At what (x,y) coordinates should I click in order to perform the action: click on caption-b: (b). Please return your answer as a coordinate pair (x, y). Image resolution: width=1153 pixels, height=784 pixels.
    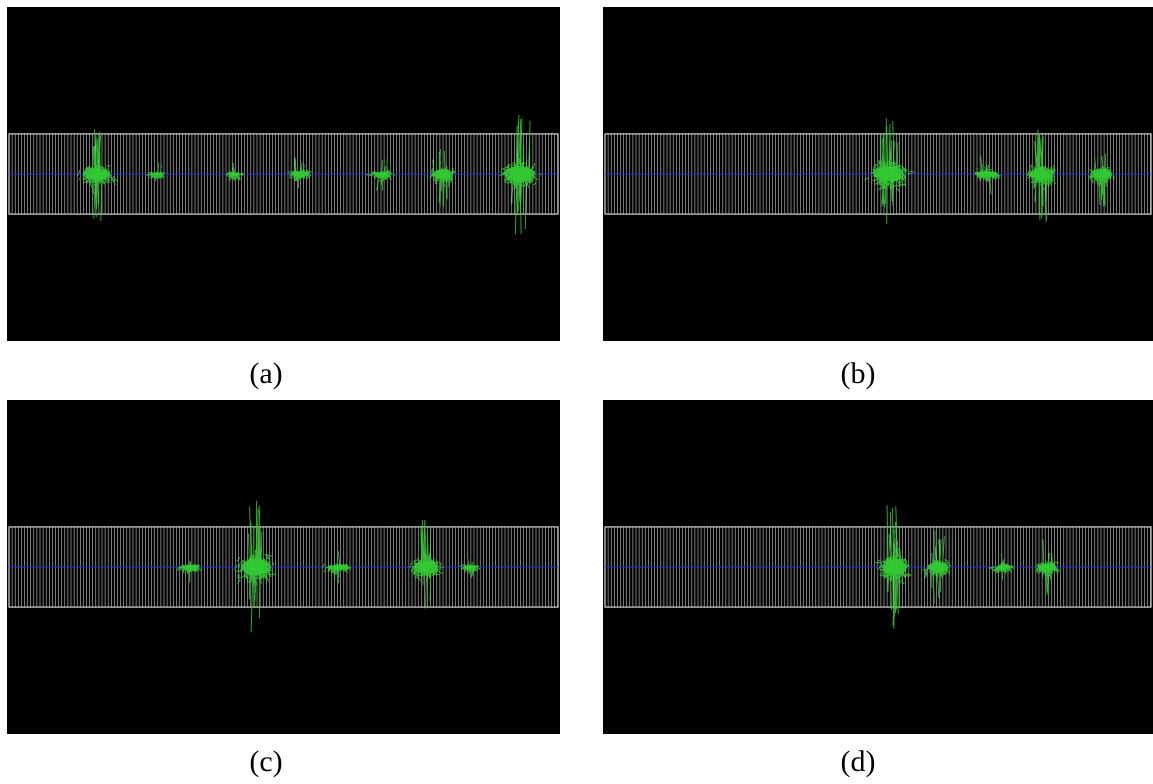
    Looking at the image, I should click on (858, 373).